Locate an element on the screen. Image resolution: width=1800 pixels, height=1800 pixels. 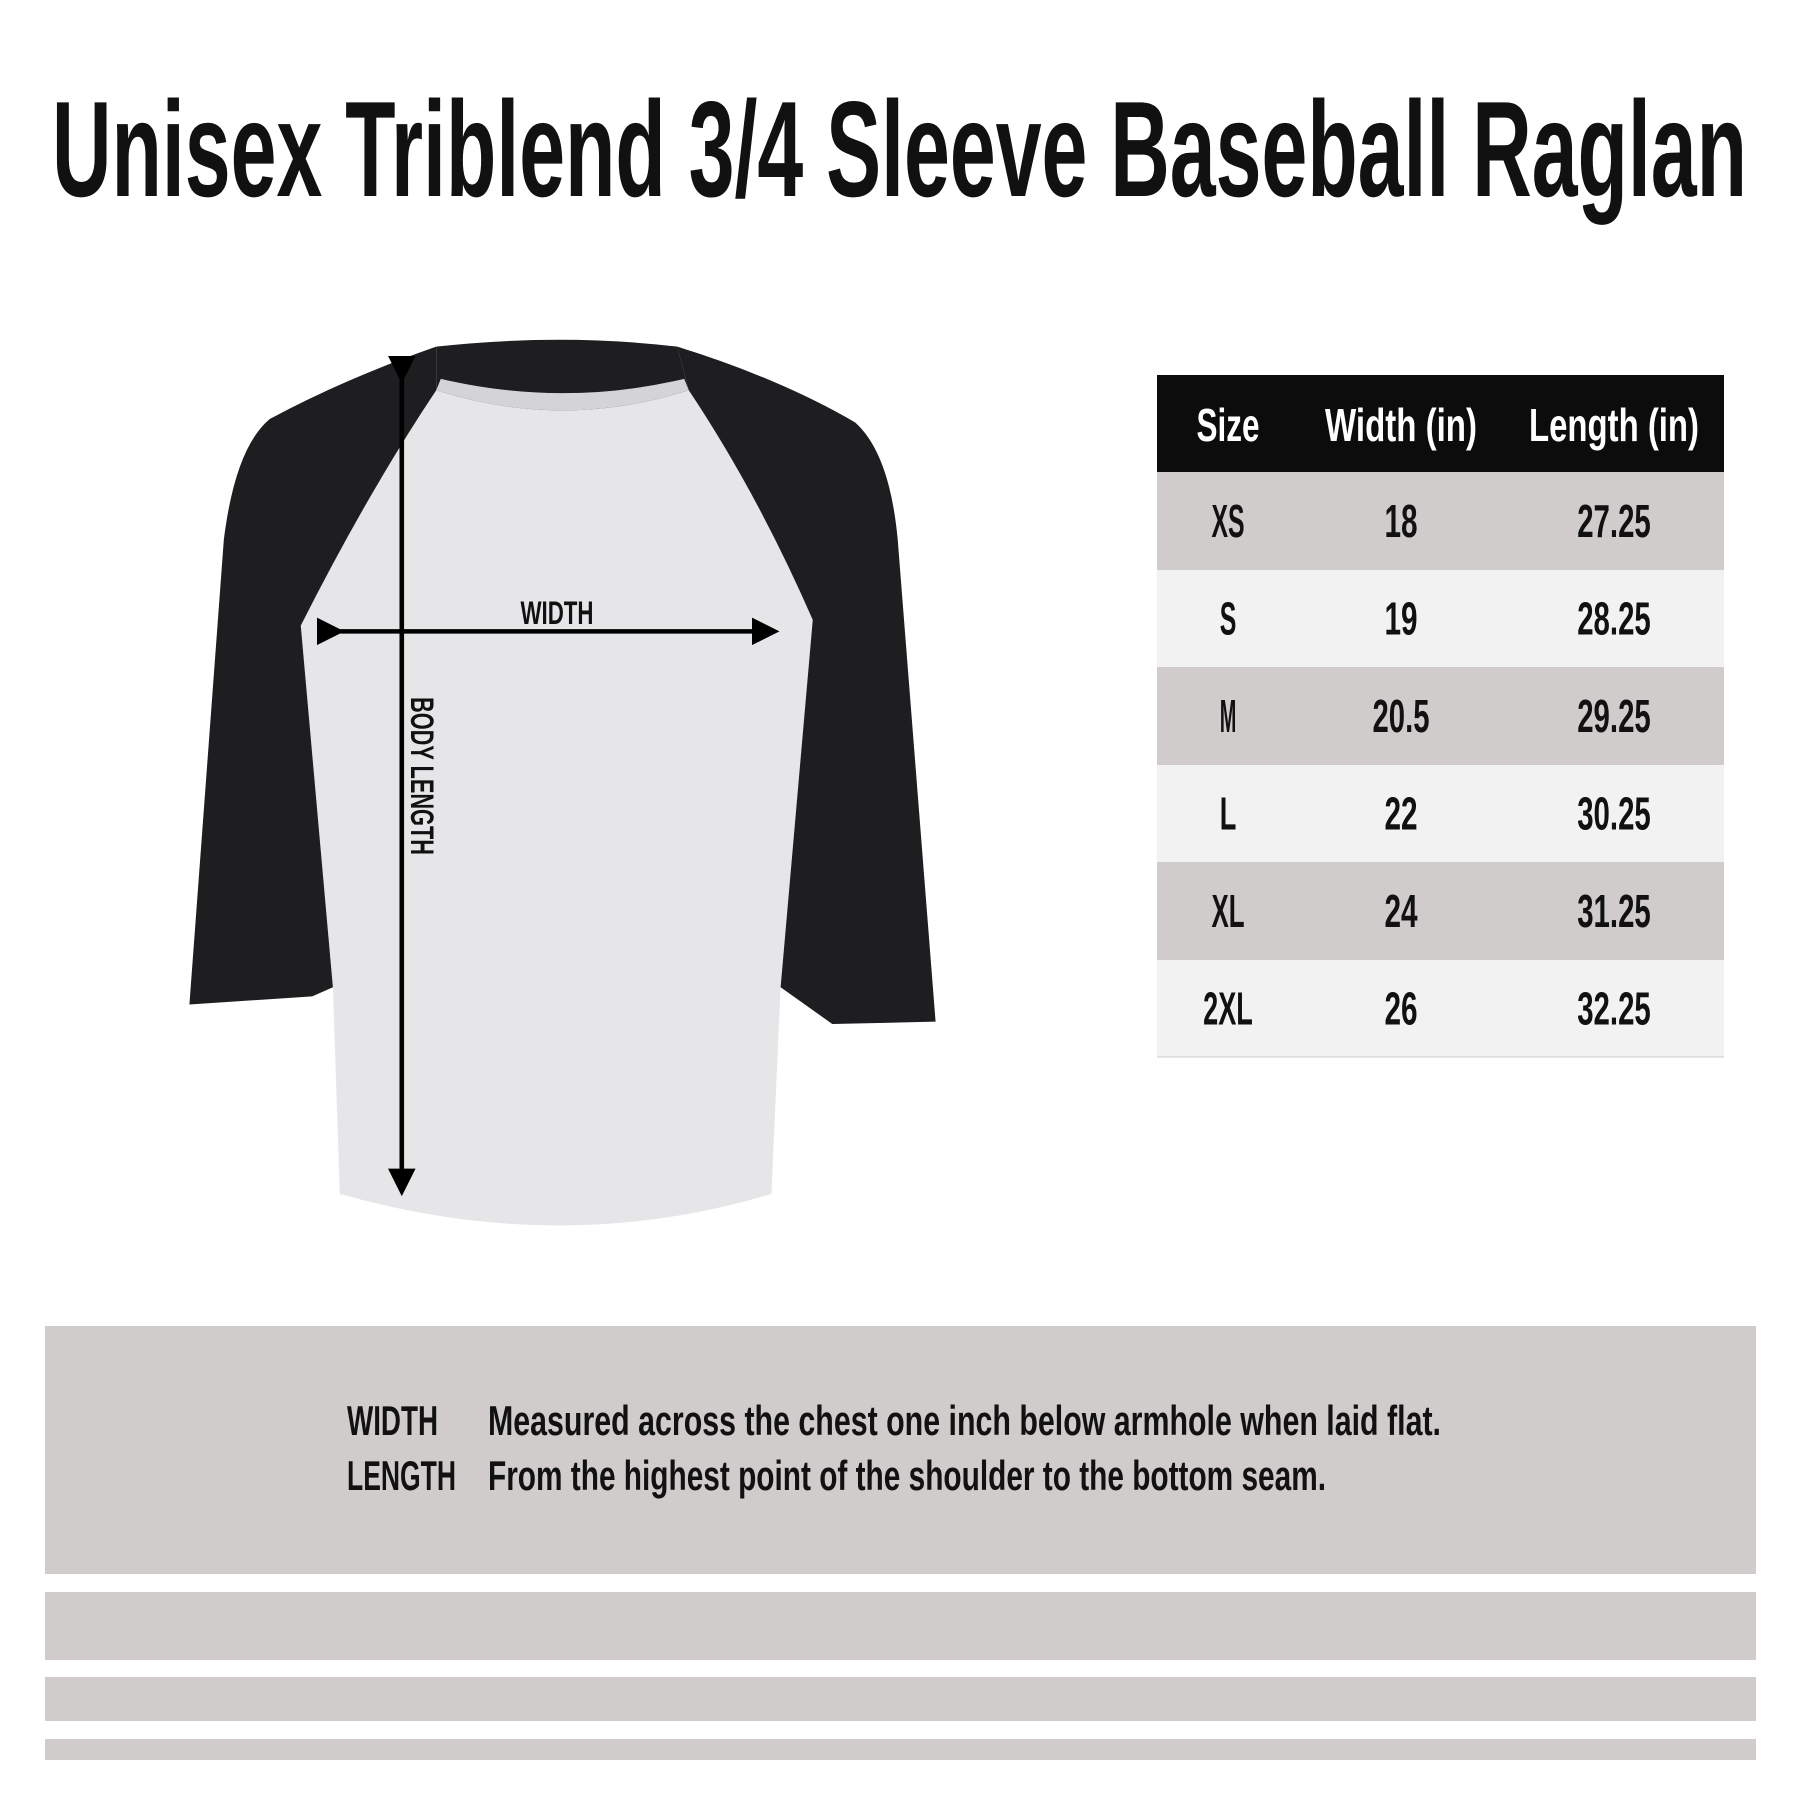
legend-term: LENGTH is located at coordinates (401, 1475).